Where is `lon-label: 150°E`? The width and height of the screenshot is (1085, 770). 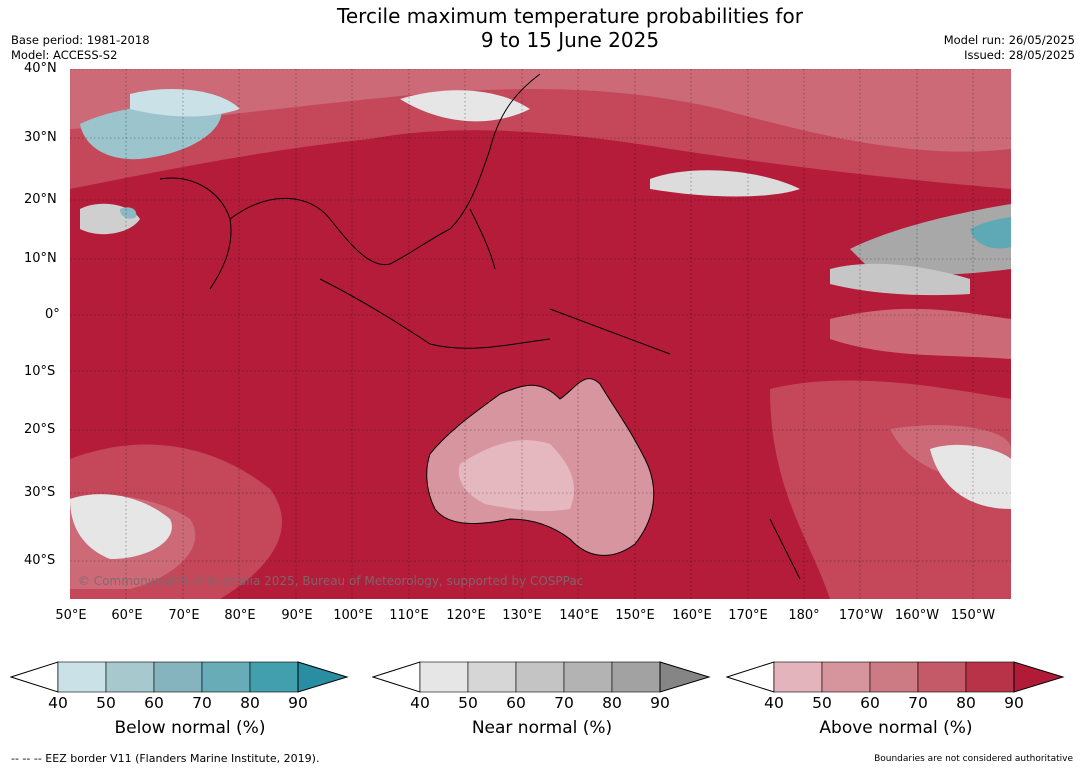
lon-label: 150°E is located at coordinates (635, 615).